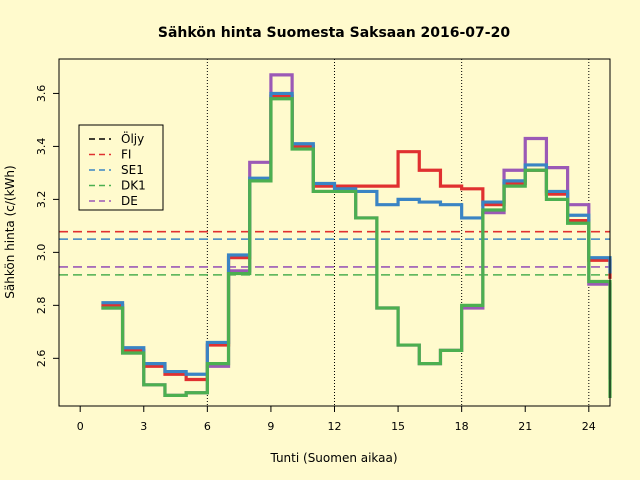 This screenshot has width=640, height=480. What do you see at coordinates (143, 426) in the screenshot?
I see `x-tick-label: 3` at bounding box center [143, 426].